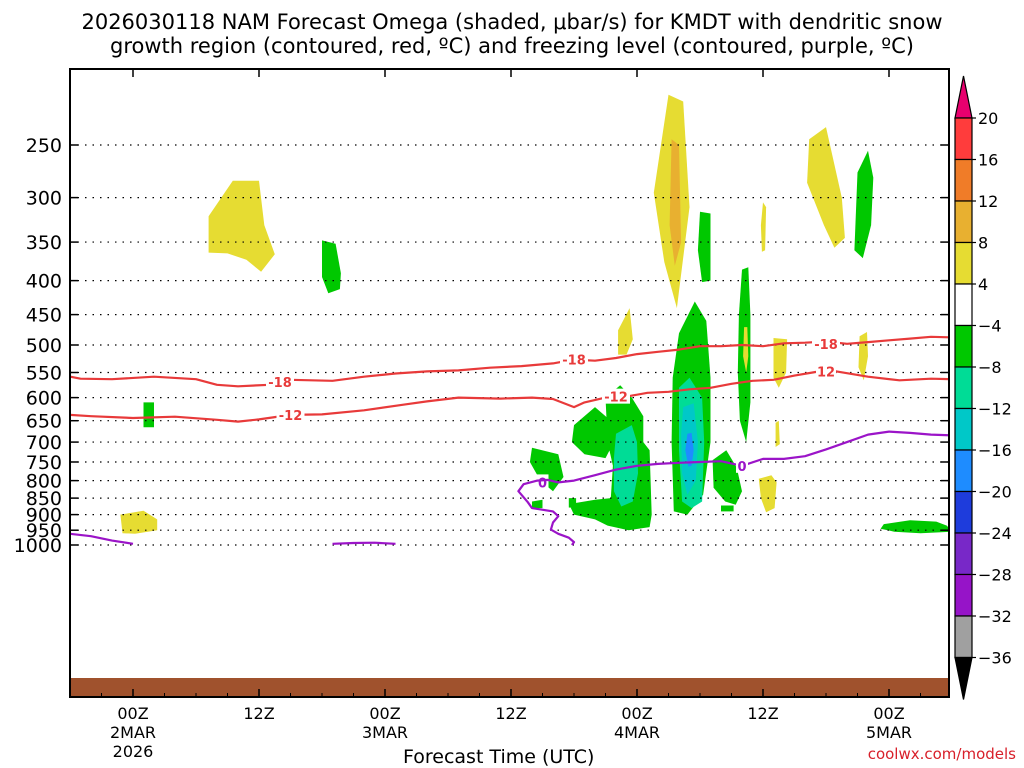 Image resolution: width=1024 pixels, height=768 pixels. Describe the element at coordinates (132, 713) in the screenshot. I see `x-tick-label-0-0: 00Z` at that location.